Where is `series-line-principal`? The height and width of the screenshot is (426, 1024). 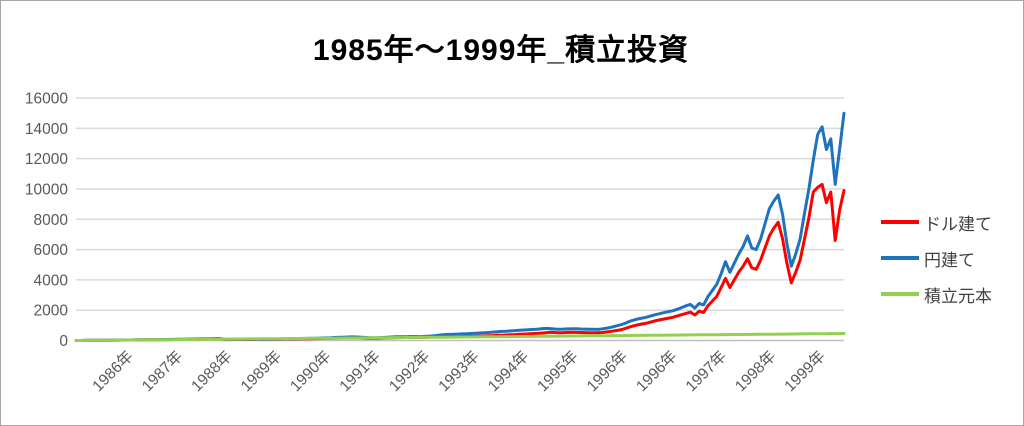 series-line-principal is located at coordinates (460, 337).